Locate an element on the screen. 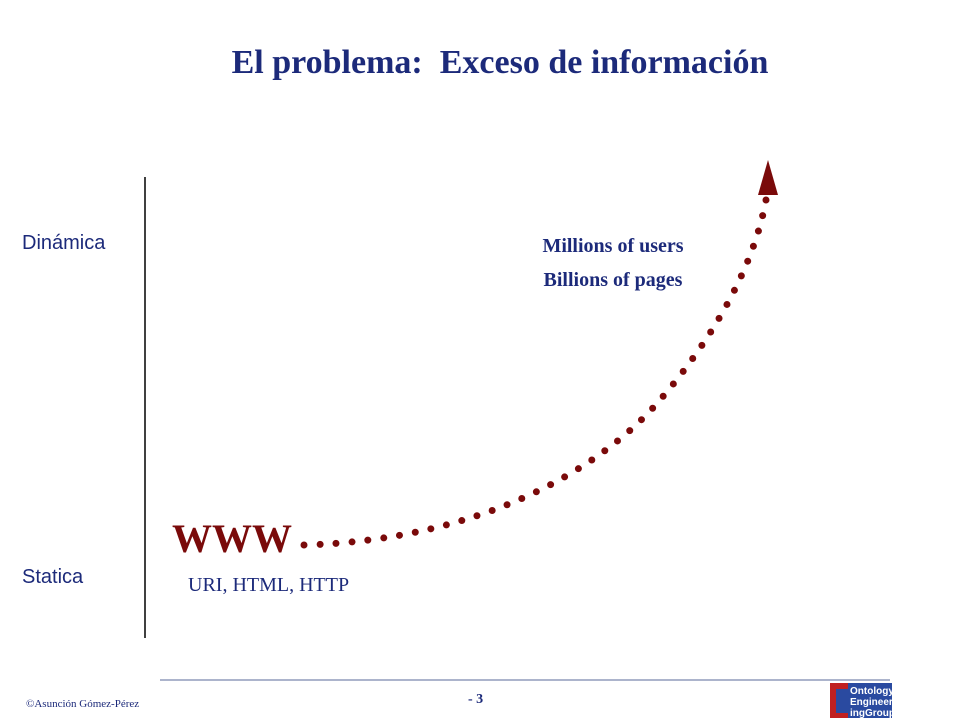 This screenshot has height=720, width=960. axis-top-label: Dinámica is located at coordinates (64, 243).